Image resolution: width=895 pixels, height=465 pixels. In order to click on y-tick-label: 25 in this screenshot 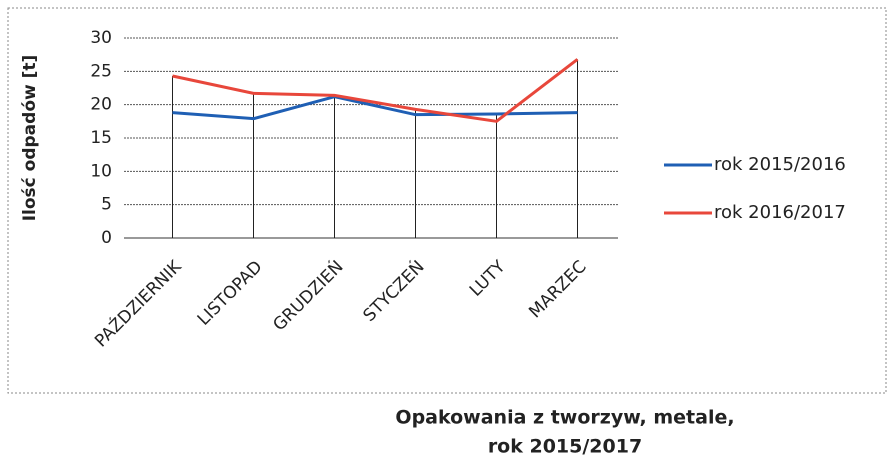, I will do `click(101, 71)`.